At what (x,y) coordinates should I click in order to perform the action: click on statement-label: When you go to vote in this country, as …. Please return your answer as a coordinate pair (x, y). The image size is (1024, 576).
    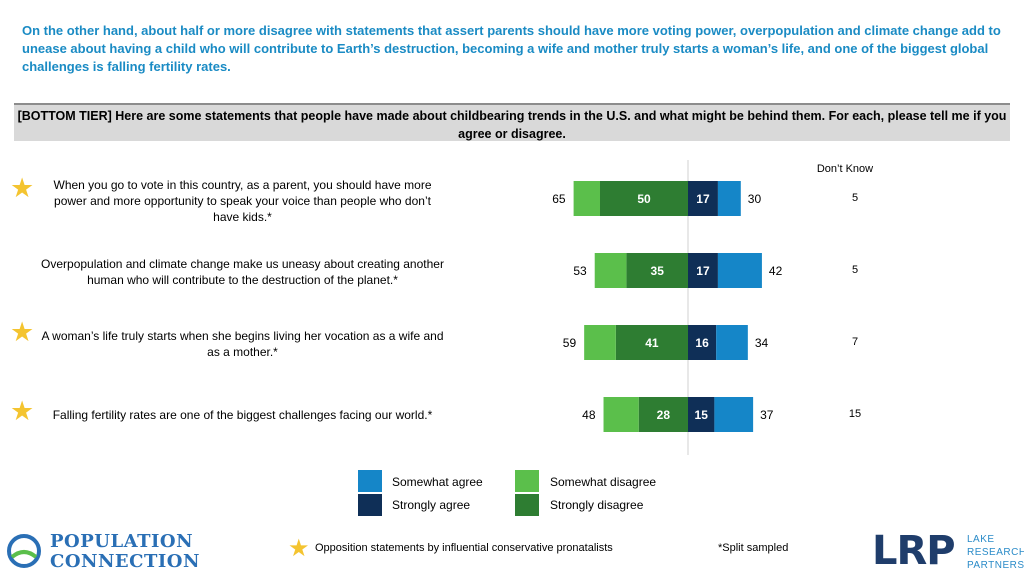
    Looking at the image, I should click on (242, 201).